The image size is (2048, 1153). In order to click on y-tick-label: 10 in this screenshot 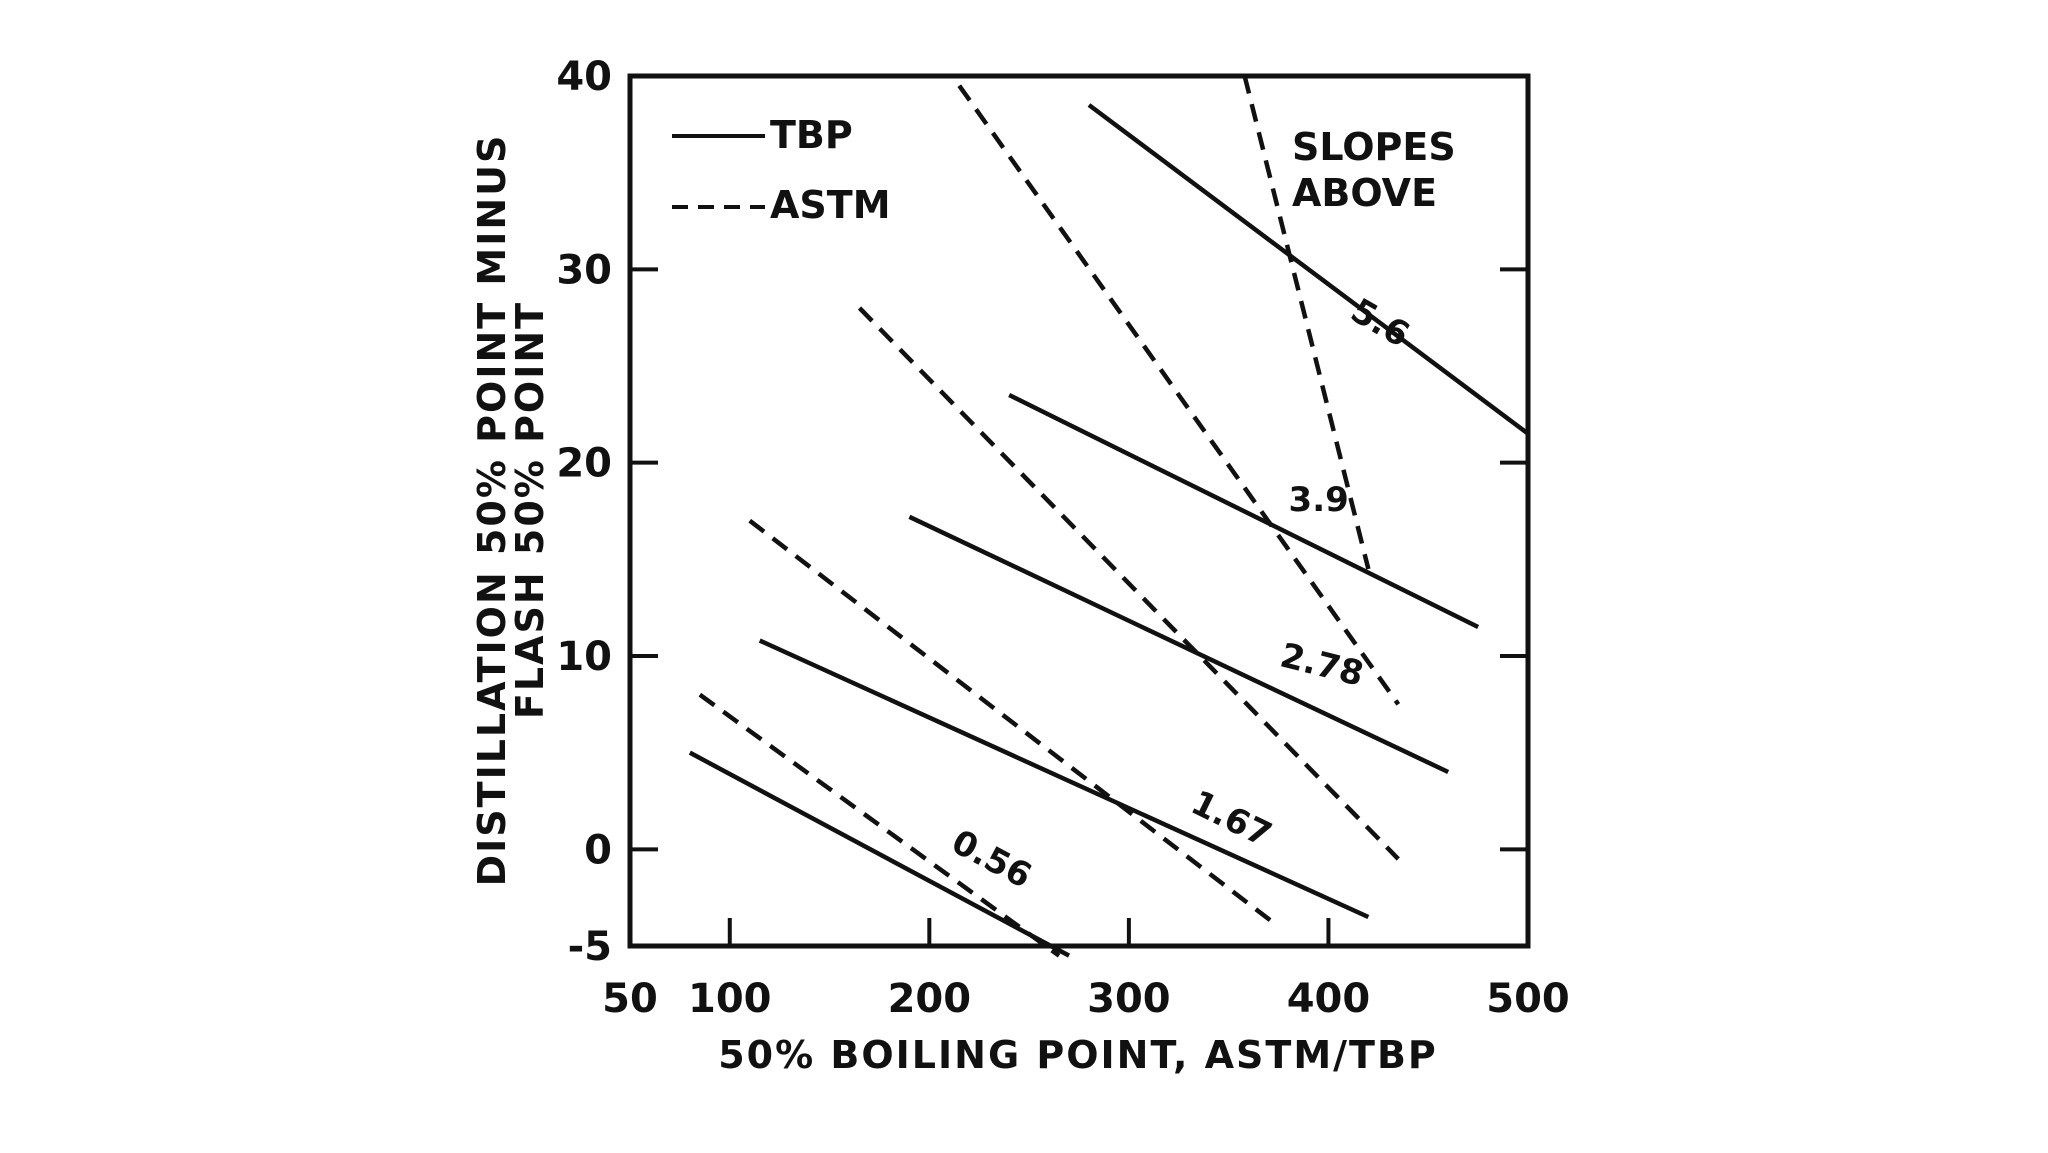, I will do `click(584, 657)`.